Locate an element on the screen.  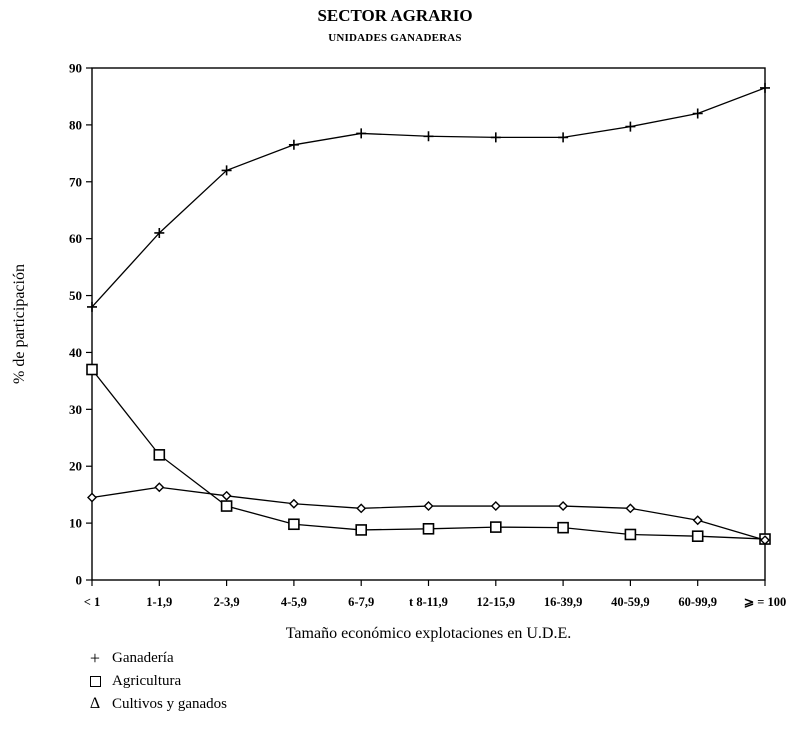
y-tick-label: 10 is located at coordinates (75, 523).